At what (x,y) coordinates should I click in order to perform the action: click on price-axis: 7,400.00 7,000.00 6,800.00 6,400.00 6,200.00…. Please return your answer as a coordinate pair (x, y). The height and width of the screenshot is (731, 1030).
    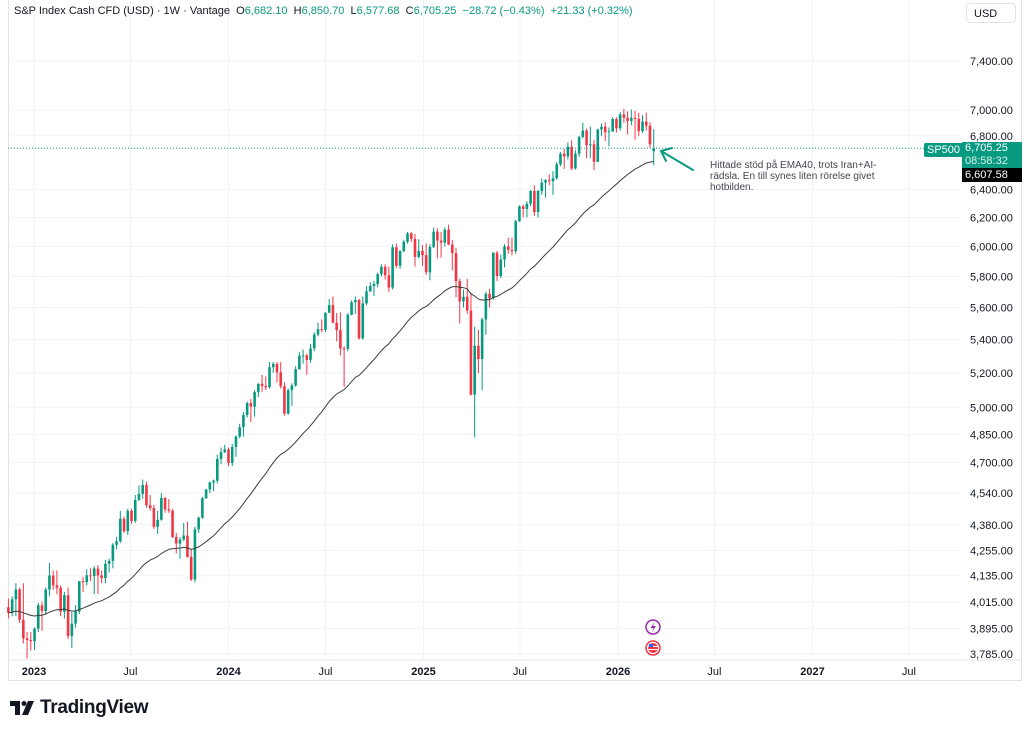
    Looking at the image, I should click on (991, 358).